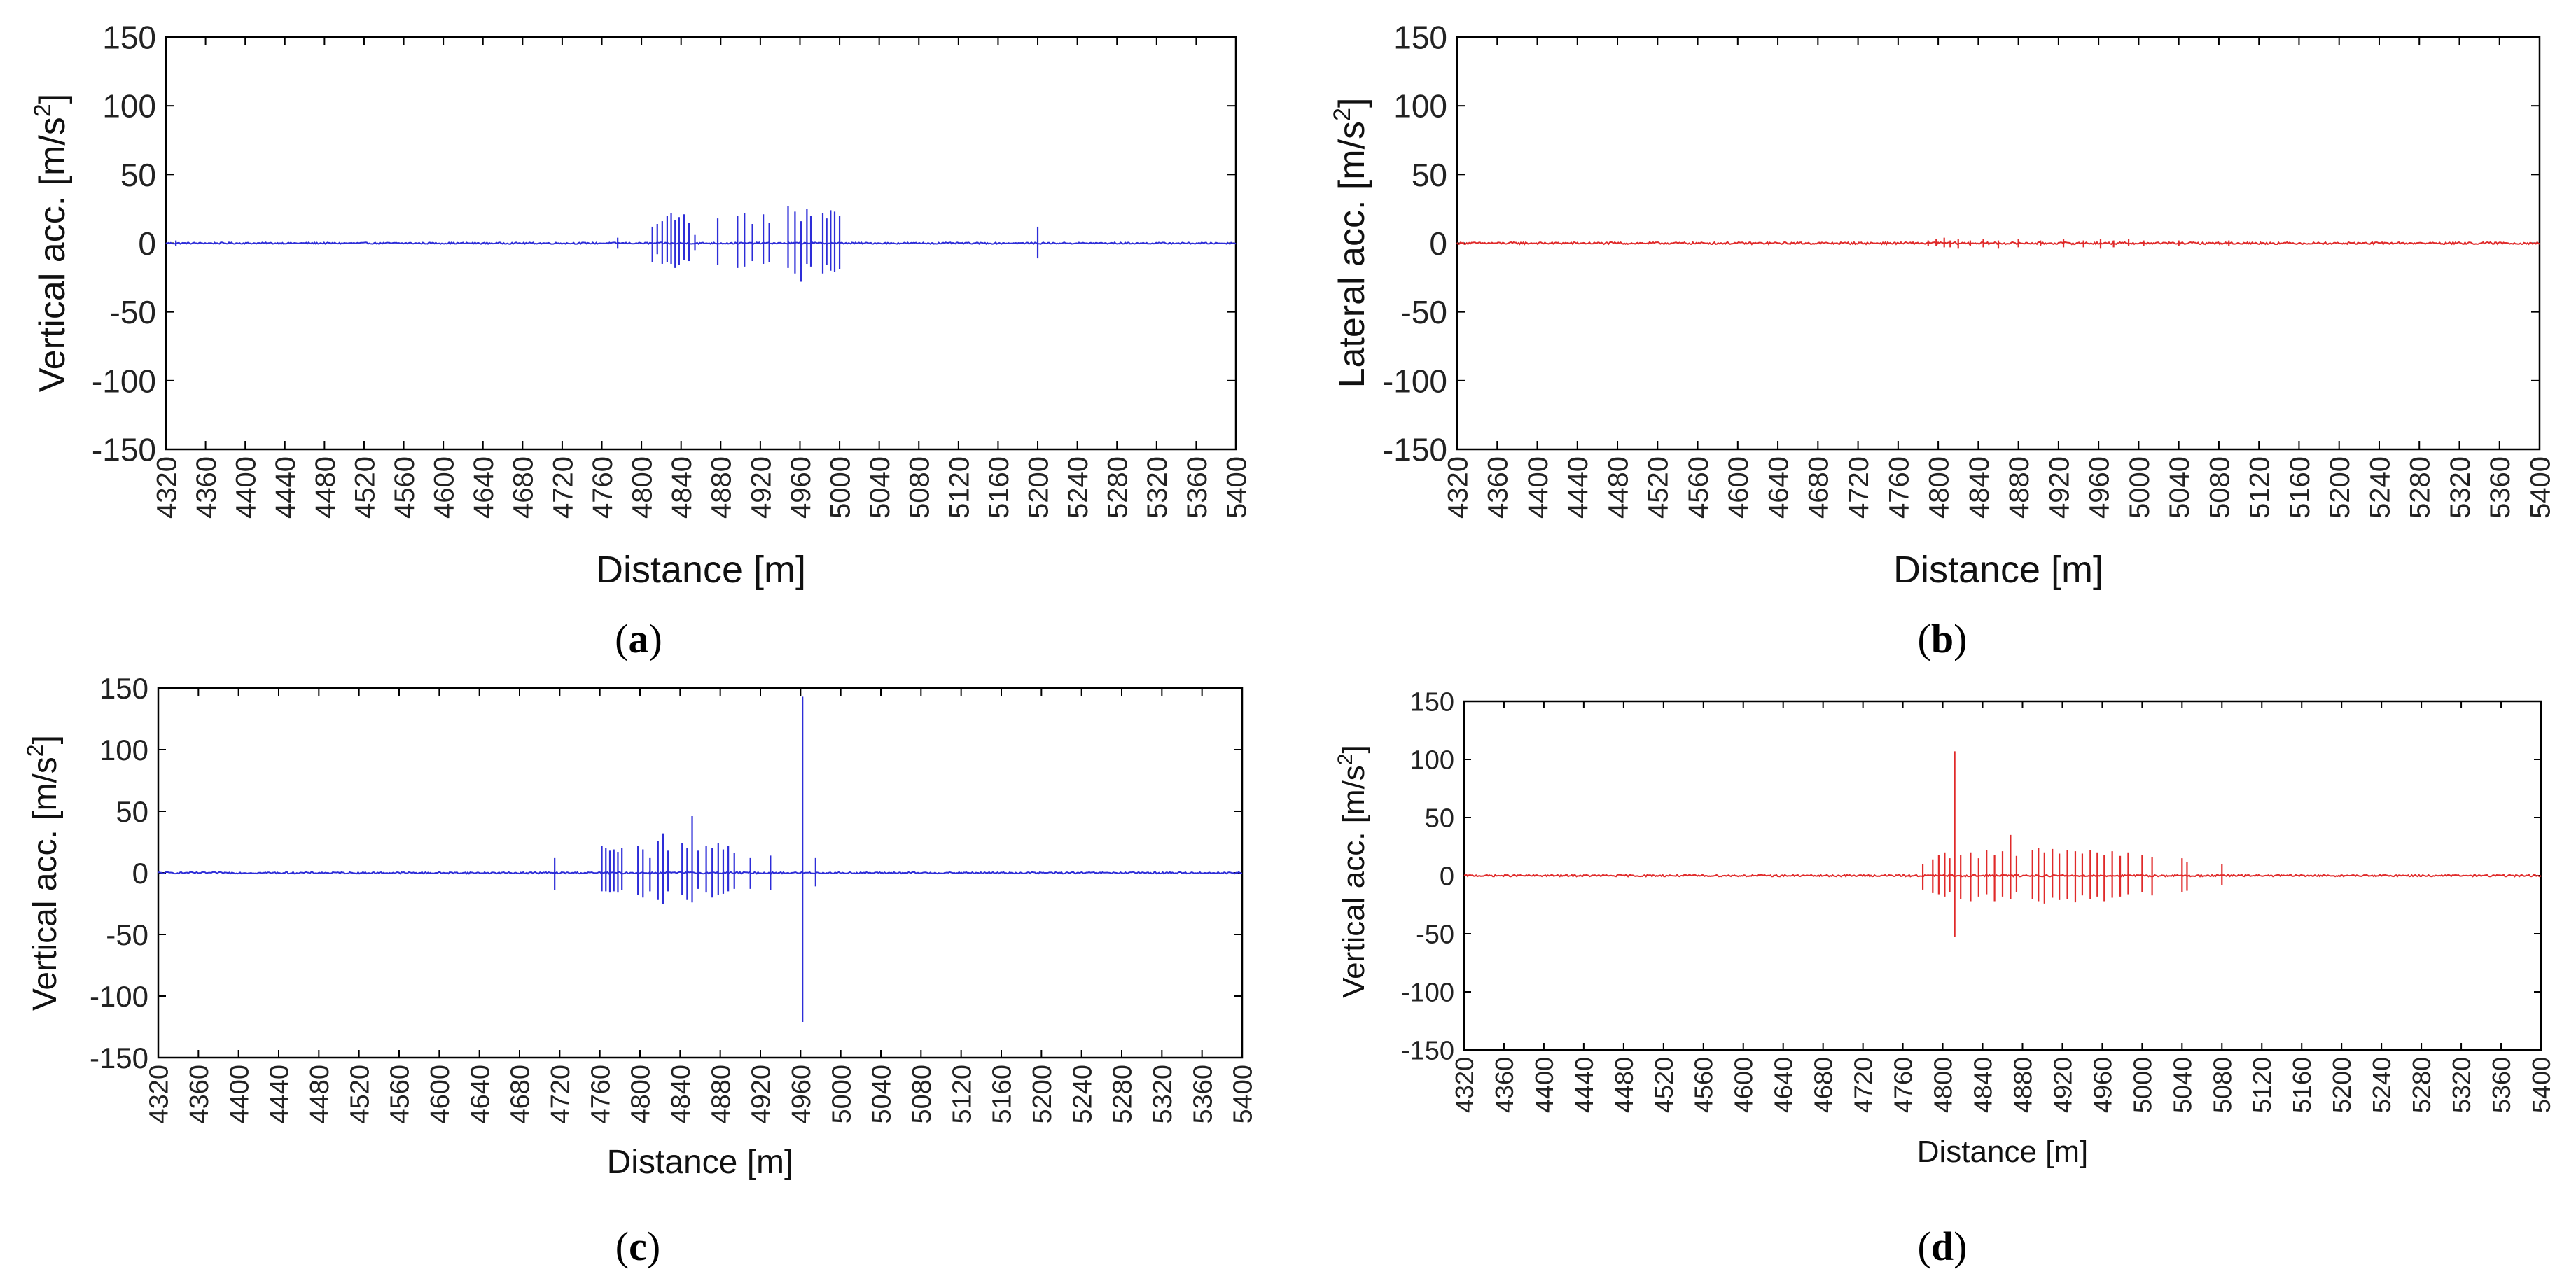 The width and height of the screenshot is (2576, 1283). What do you see at coordinates (521, 1094) in the screenshot?
I see `xtick-label-c-9: 4680` at bounding box center [521, 1094].